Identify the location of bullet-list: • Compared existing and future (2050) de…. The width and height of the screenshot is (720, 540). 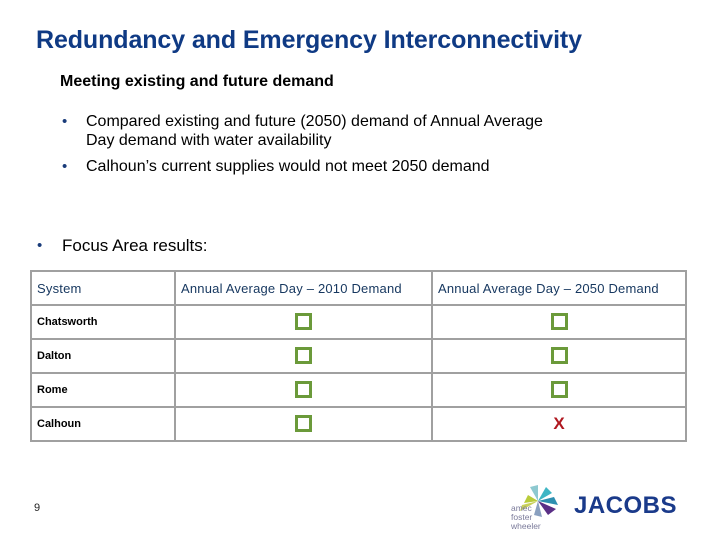
(309, 147).